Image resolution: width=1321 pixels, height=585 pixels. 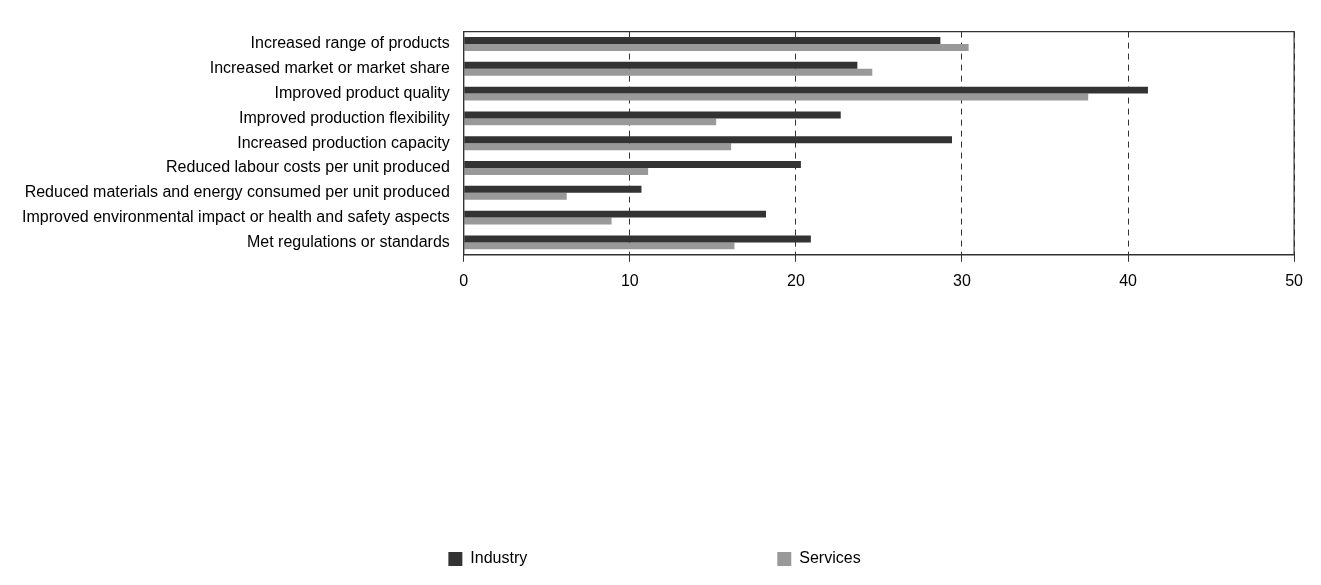 I want to click on x-tick-label: 20, so click(x=796, y=280).